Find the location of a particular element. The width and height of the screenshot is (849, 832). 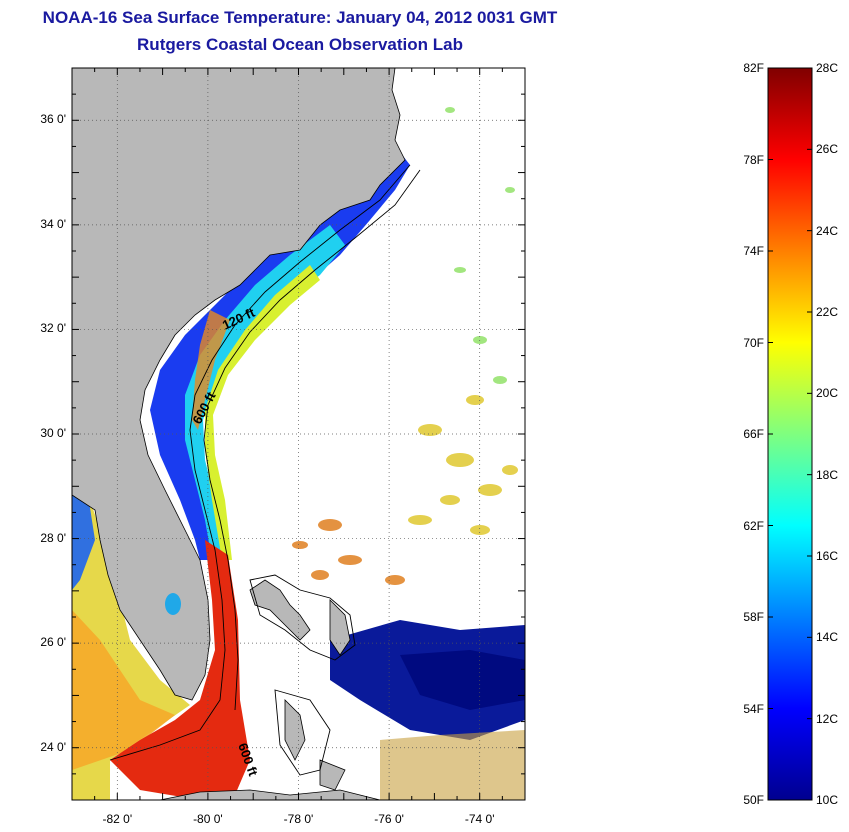

gulf-stream-warm is located at coordinates (211, 370).